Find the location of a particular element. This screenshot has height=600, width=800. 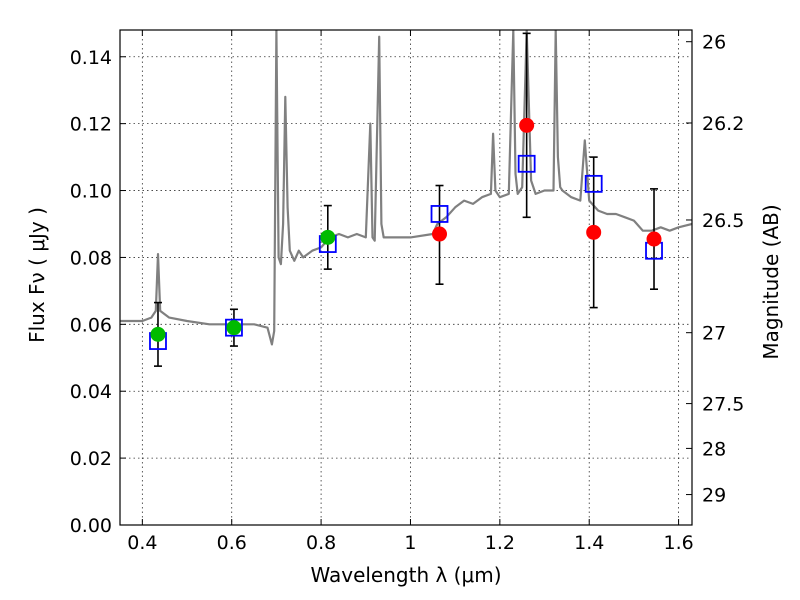

y-tick-label: 0.04 is located at coordinates (91, 392).